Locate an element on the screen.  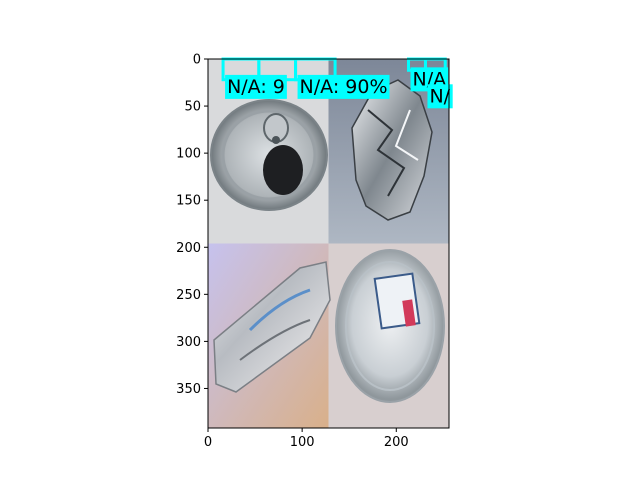
detection-label: N/A: 90% is located at coordinates (344, 87).